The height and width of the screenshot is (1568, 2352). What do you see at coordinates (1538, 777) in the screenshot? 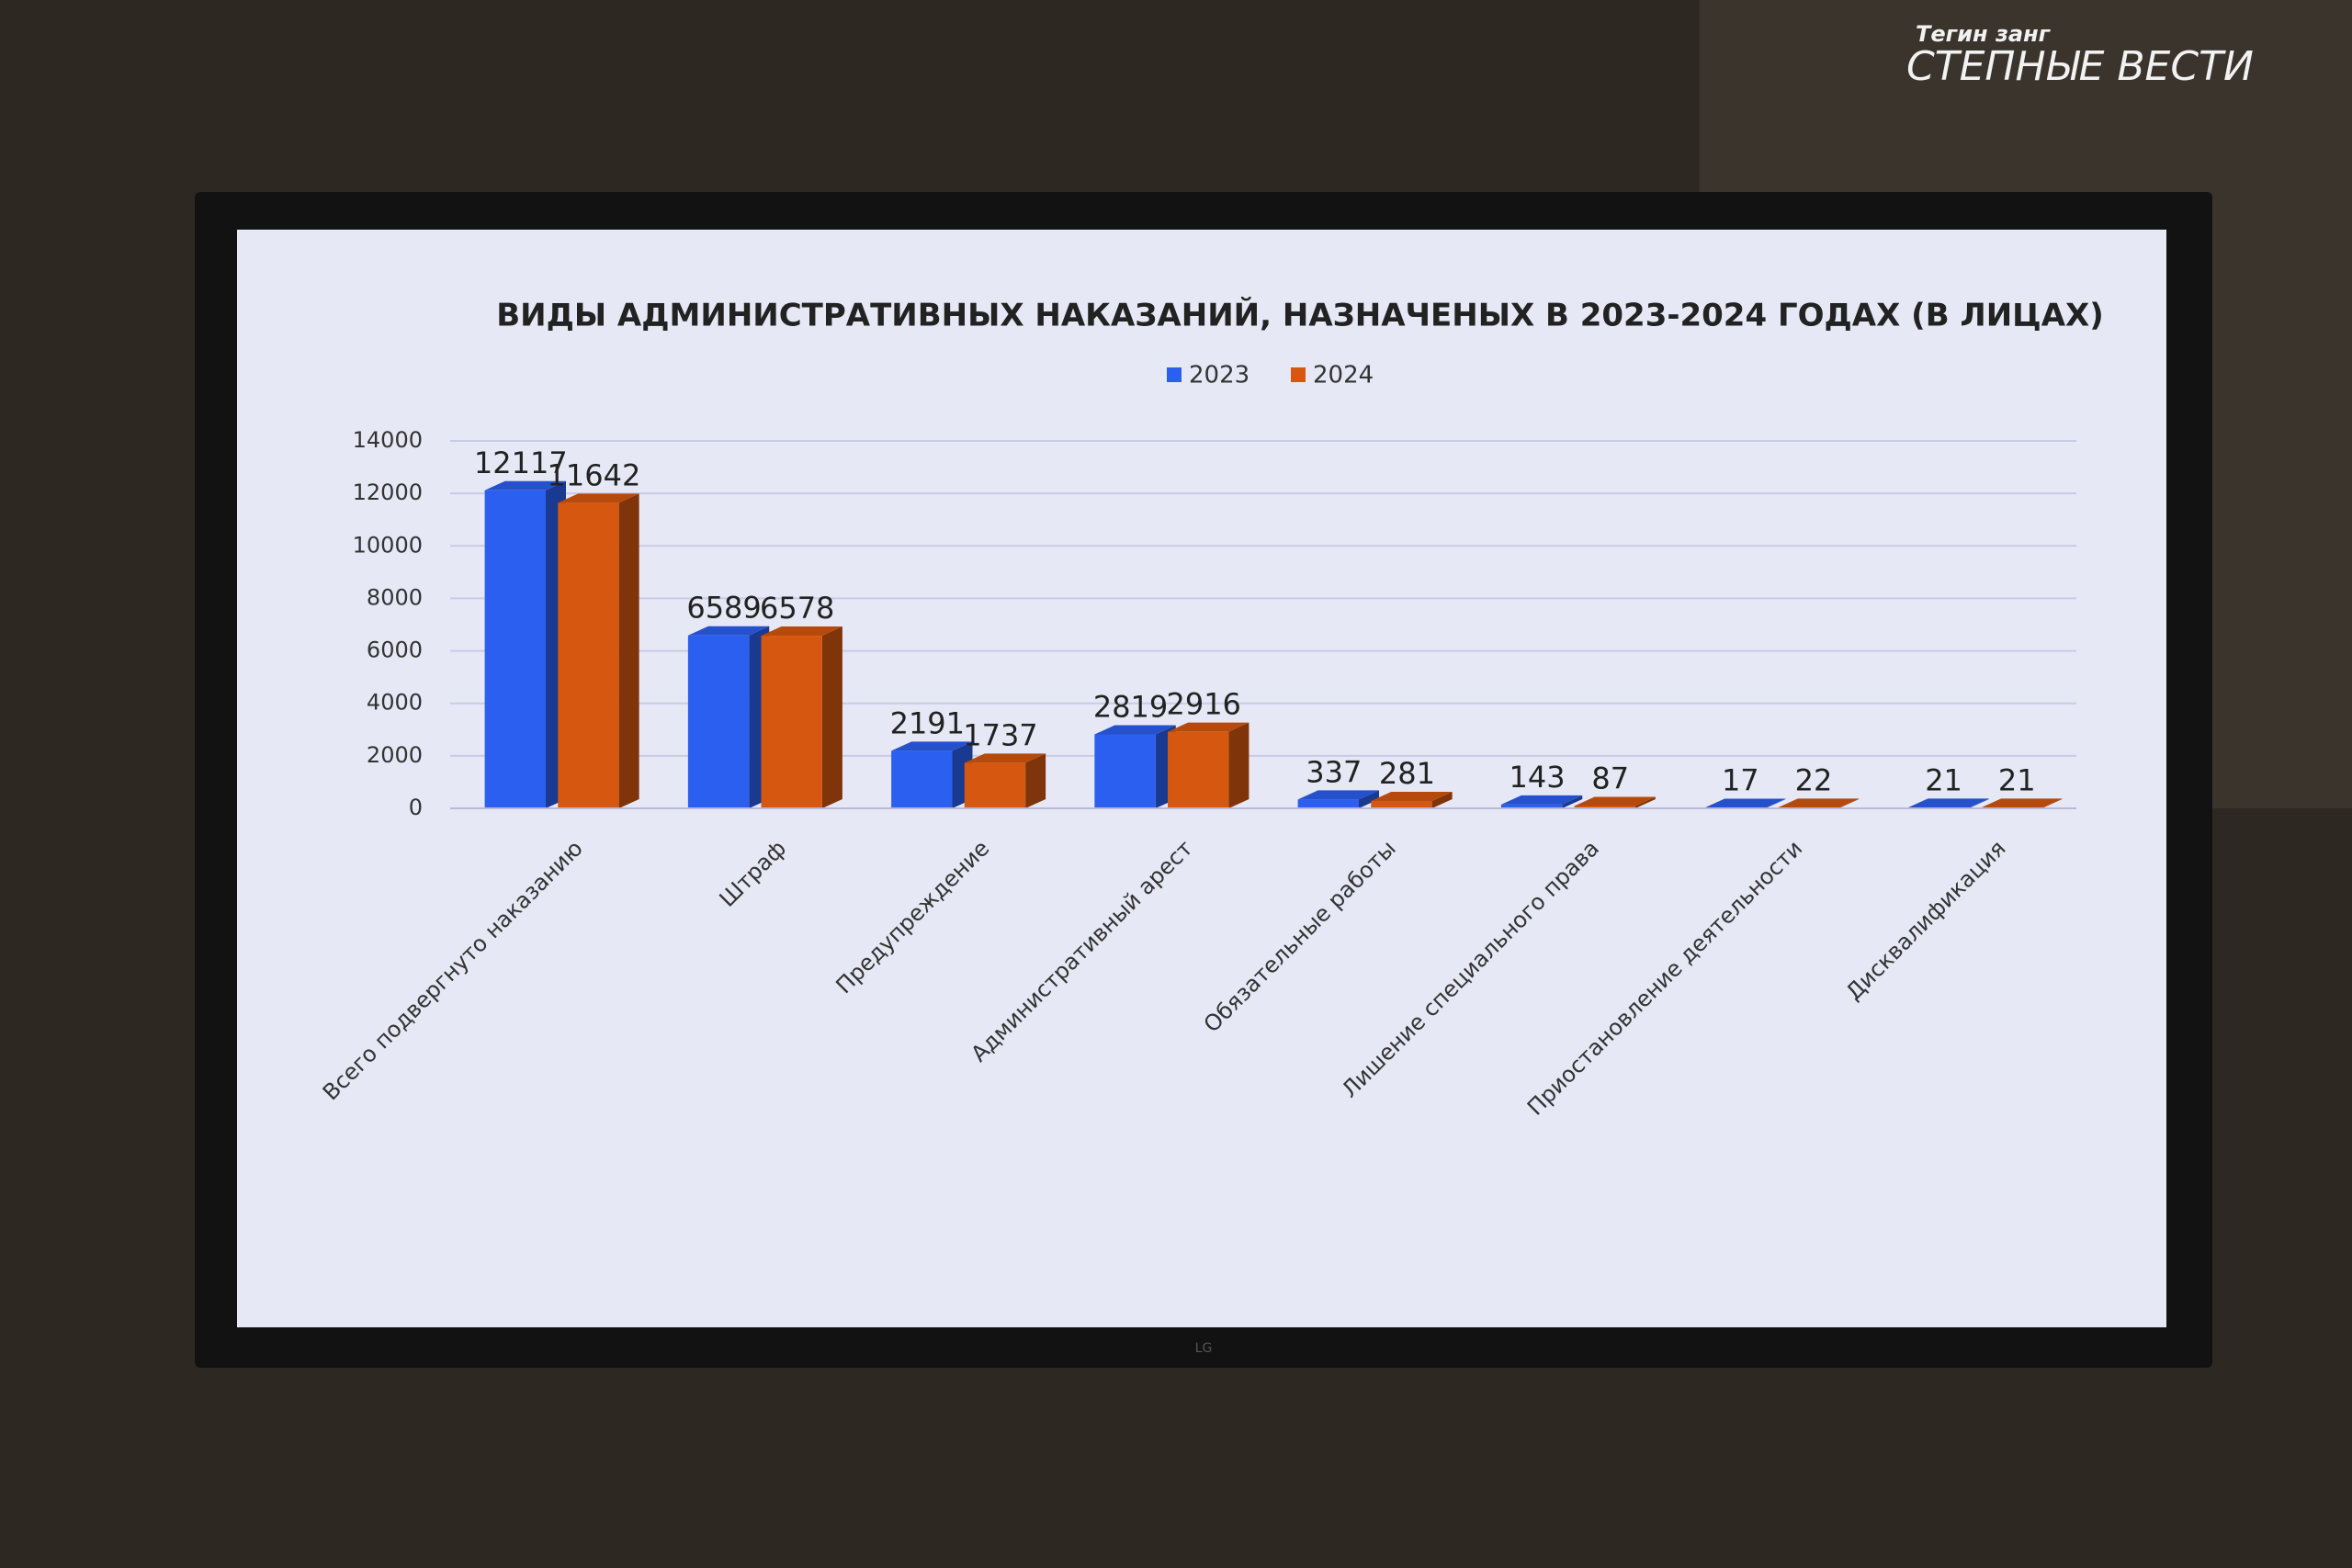
I see `data-label: 143` at bounding box center [1538, 777].